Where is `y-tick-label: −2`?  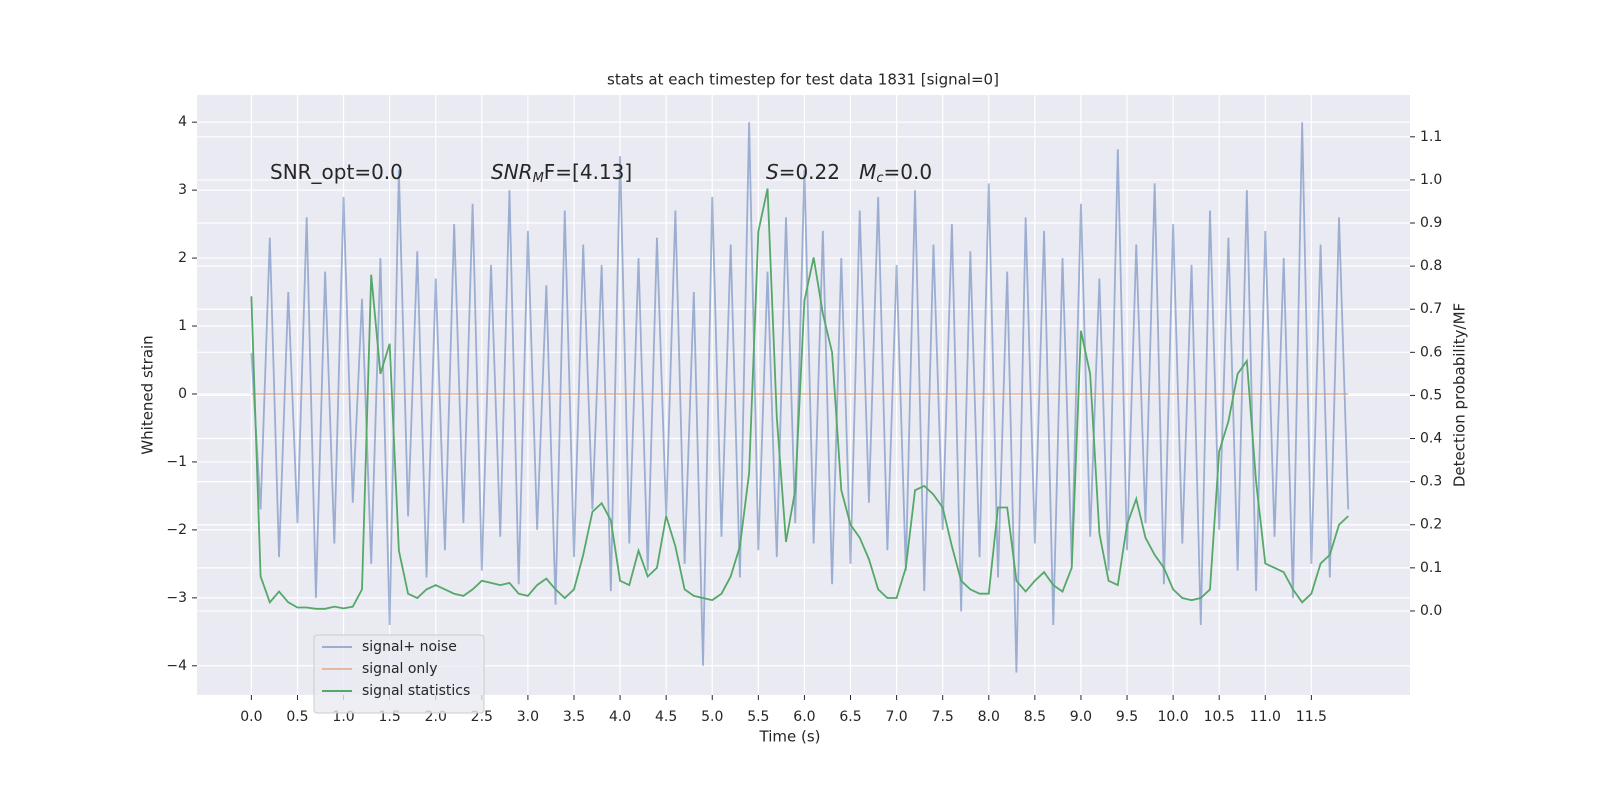
y-tick-label: −2 is located at coordinates (176, 530).